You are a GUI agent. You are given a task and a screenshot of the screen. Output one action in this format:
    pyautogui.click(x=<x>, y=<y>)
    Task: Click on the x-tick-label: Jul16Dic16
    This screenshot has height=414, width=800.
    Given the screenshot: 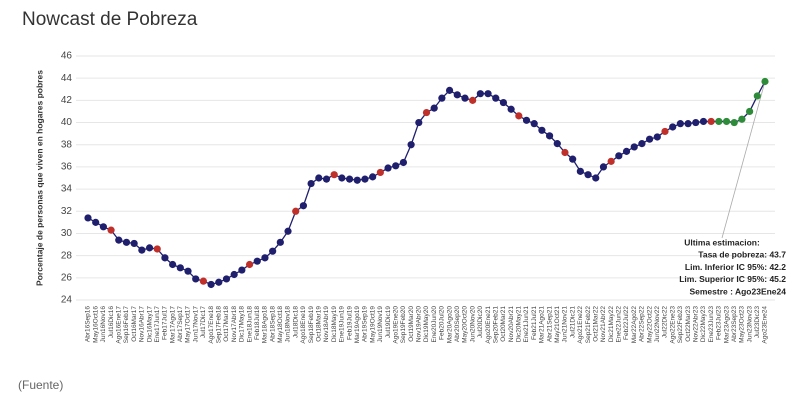 What is the action you would take?
    pyautogui.click(x=111, y=322)
    